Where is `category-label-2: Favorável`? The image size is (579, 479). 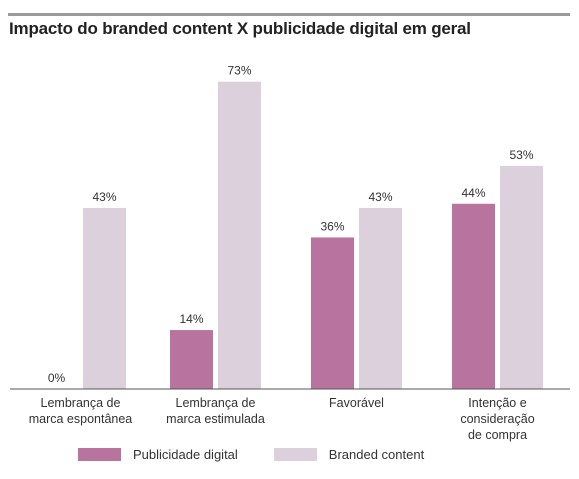 category-label-2: Favorável is located at coordinates (356, 403).